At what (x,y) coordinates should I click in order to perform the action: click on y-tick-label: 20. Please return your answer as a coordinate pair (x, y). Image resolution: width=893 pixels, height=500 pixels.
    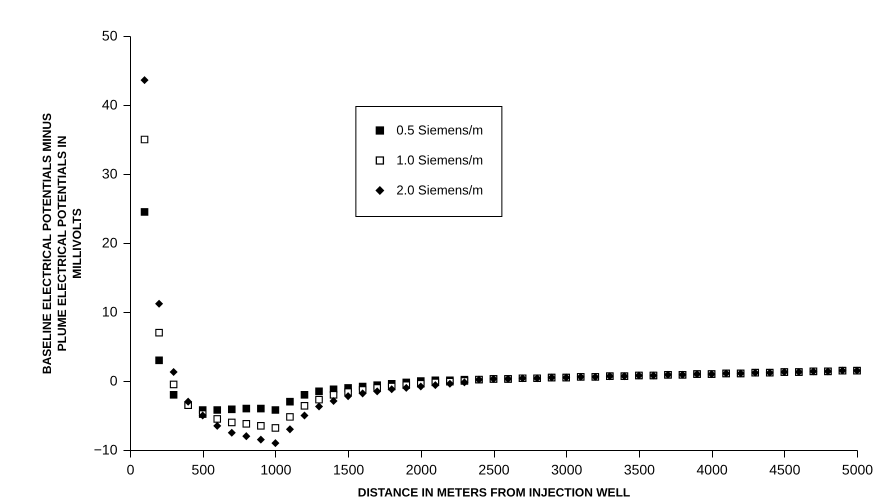
    Looking at the image, I should click on (110, 242).